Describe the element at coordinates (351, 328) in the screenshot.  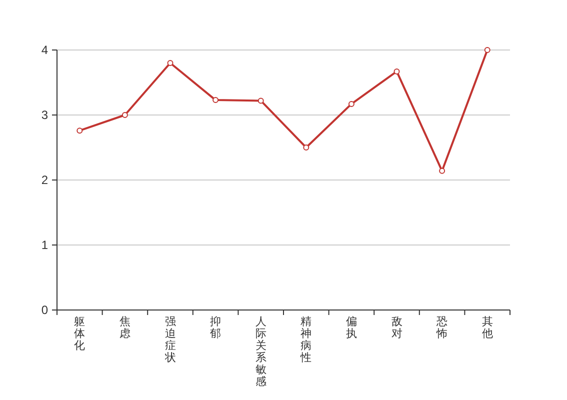
I see `x-tick-label: 偏执` at that location.